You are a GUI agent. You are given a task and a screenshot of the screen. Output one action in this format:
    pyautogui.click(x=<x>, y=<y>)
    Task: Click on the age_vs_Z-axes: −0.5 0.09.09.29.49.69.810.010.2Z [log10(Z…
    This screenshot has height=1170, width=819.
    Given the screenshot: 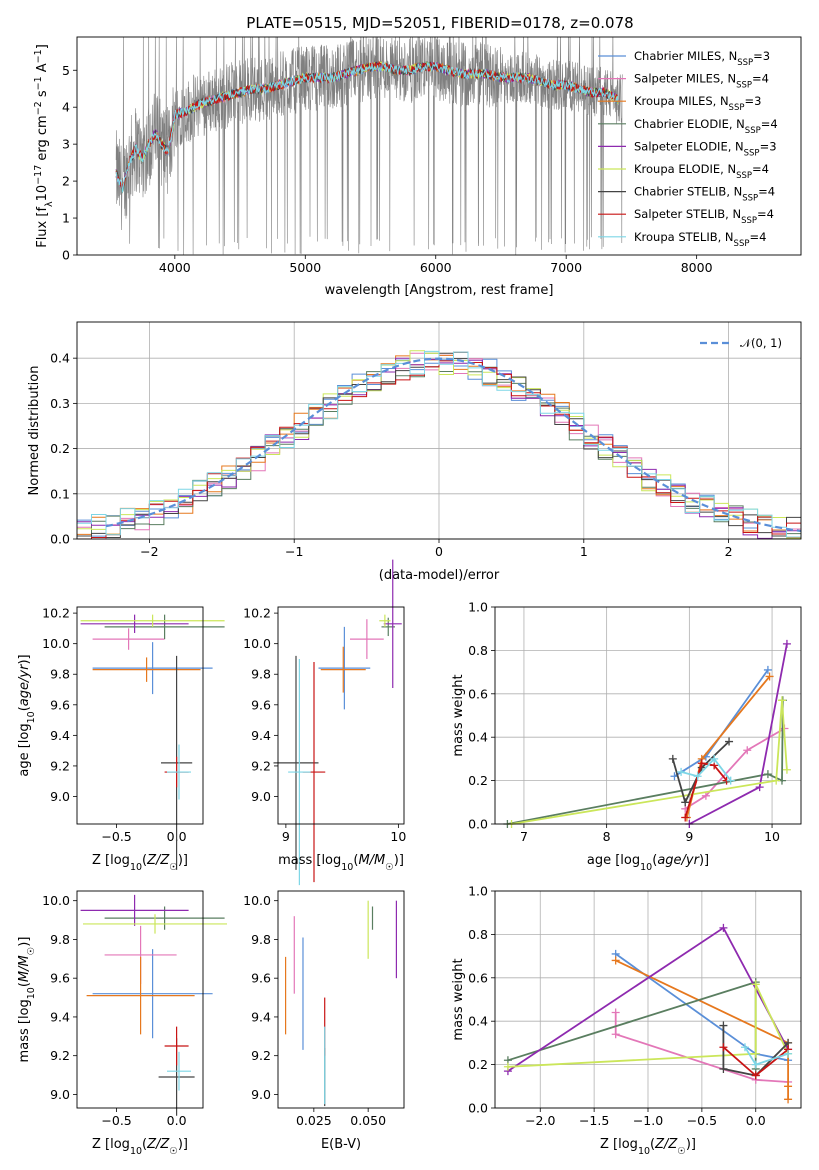 What is the action you would take?
    pyautogui.click(x=121, y=739)
    